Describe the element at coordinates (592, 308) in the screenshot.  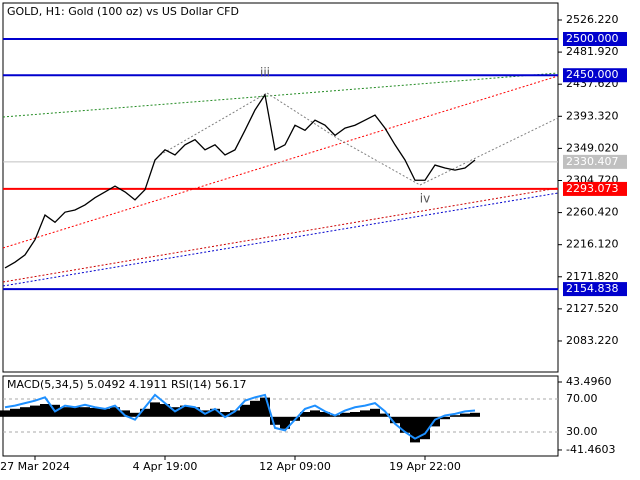
I see `y-tick-label: 2127.520` at that location.